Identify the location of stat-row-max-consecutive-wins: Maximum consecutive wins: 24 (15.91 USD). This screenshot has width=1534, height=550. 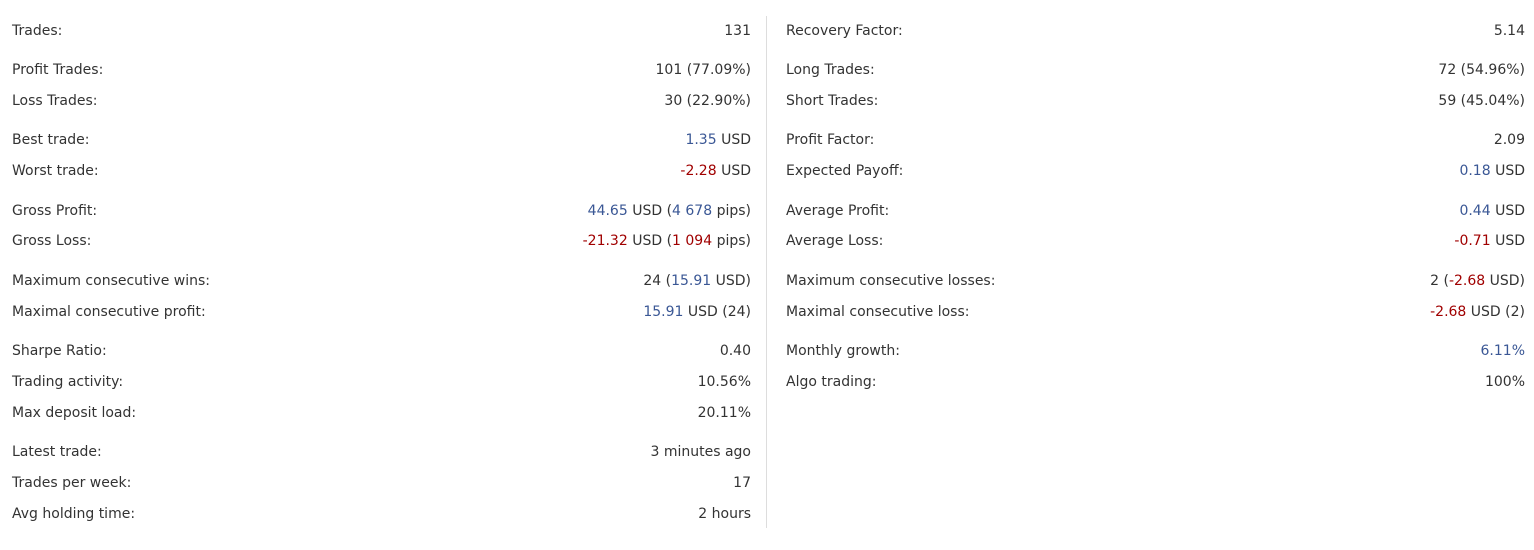
(381, 281).